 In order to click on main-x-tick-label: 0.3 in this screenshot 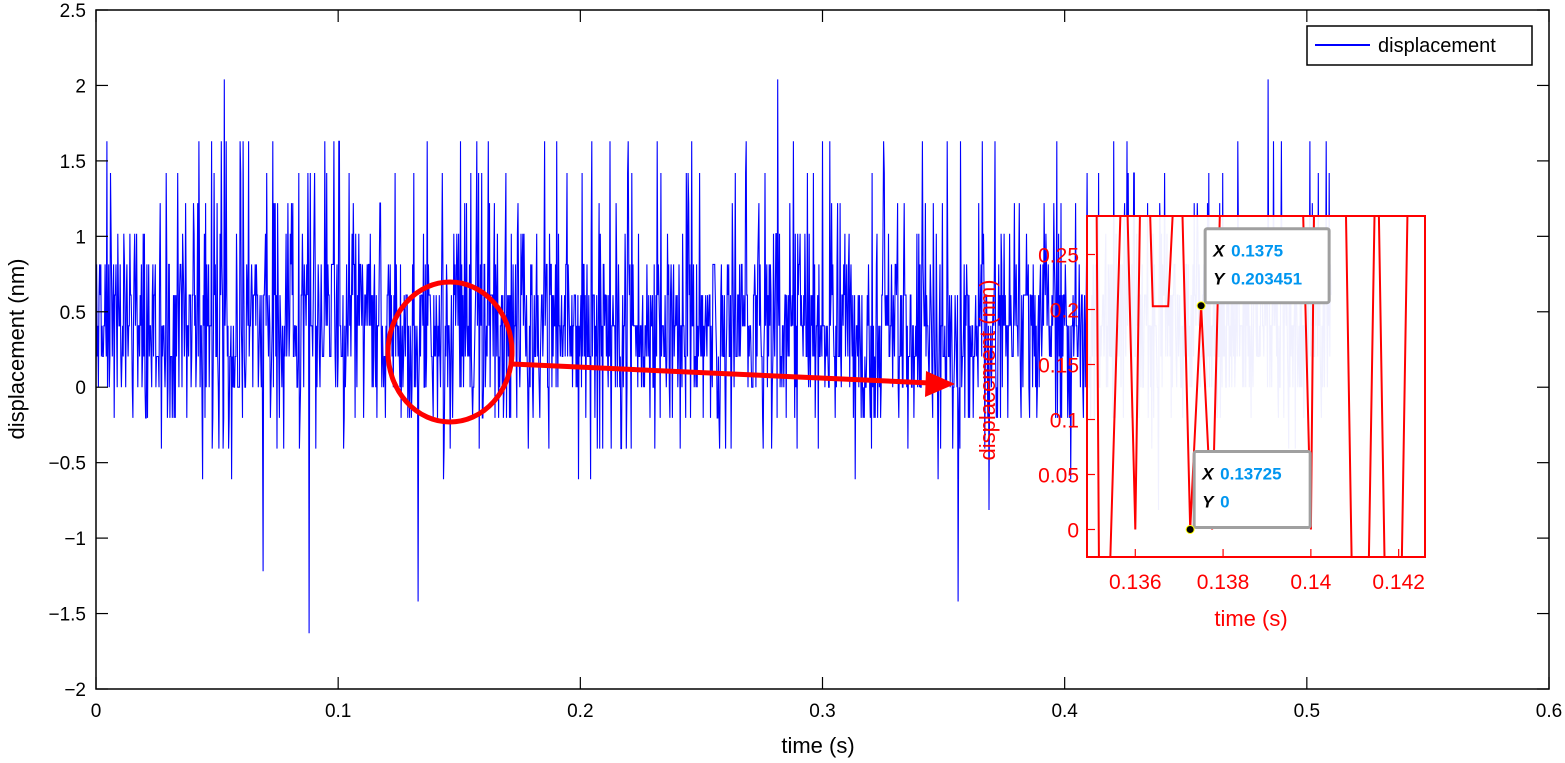, I will do `click(822, 711)`.